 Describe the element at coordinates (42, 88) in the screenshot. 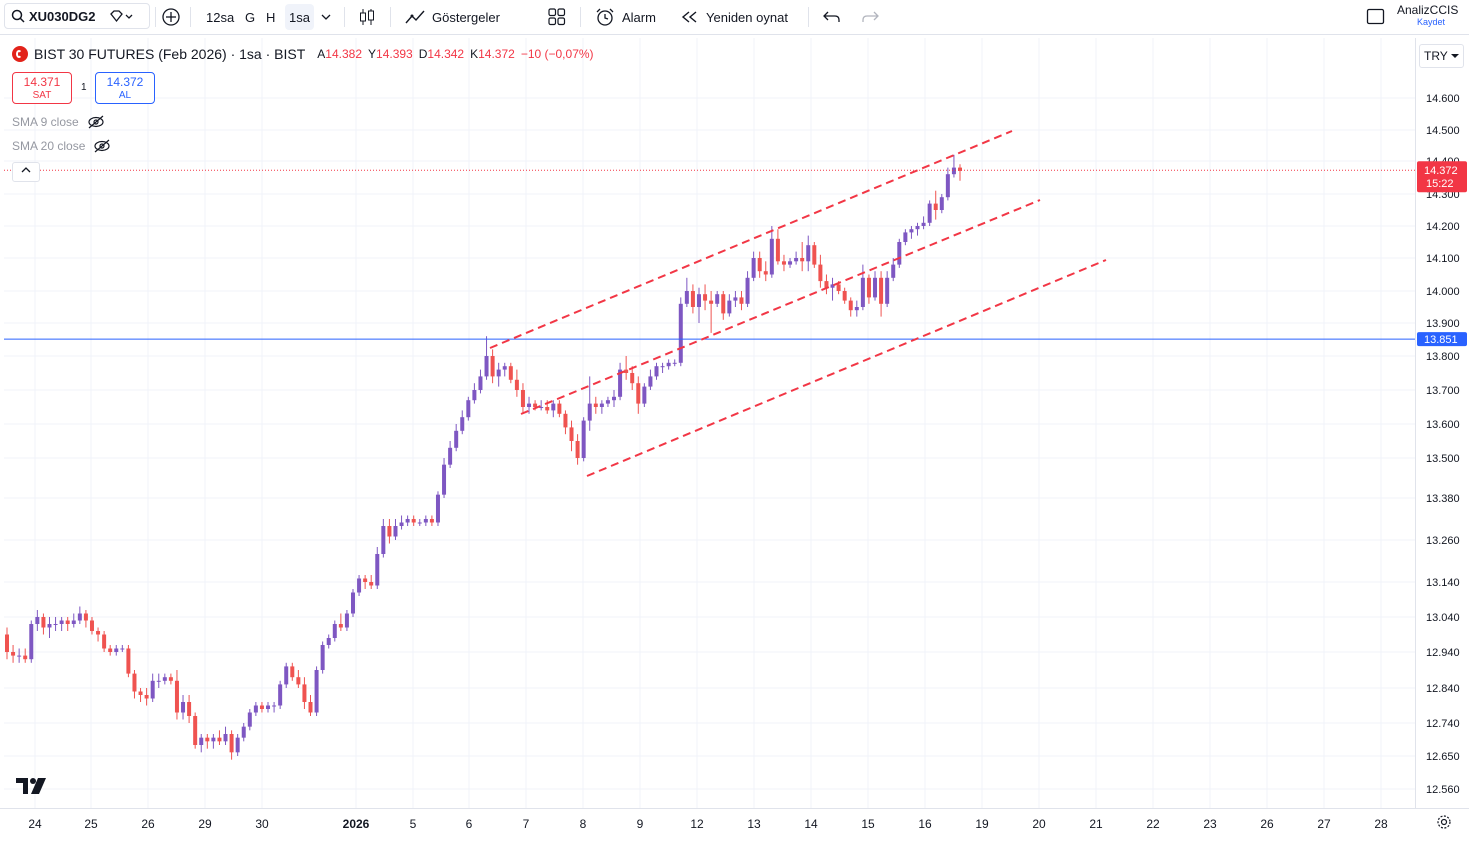

I see `sell-button: 14.371 SAT` at that location.